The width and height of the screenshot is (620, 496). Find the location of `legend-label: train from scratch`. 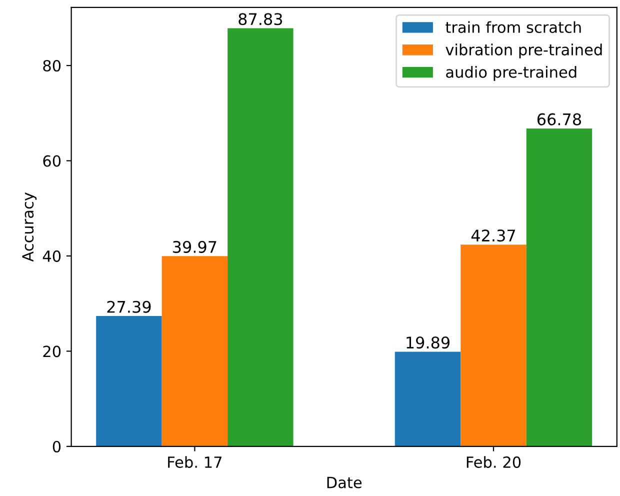

legend-label: train from scratch is located at coordinates (513, 27).